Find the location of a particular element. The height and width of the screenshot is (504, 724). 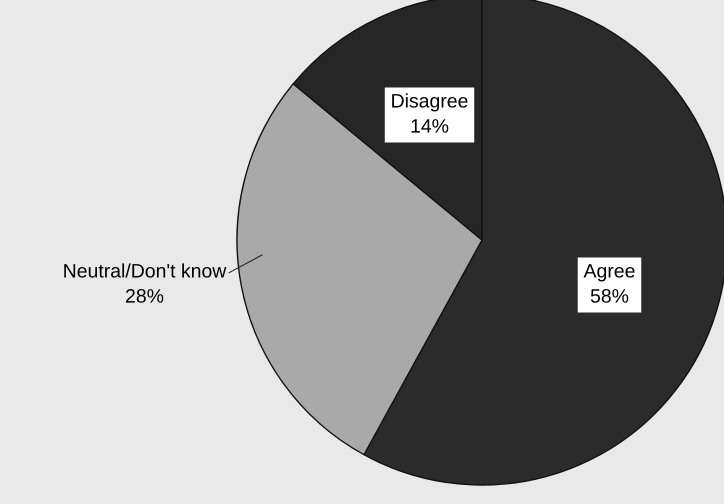

slice-label: Disagree is located at coordinates (430, 102).